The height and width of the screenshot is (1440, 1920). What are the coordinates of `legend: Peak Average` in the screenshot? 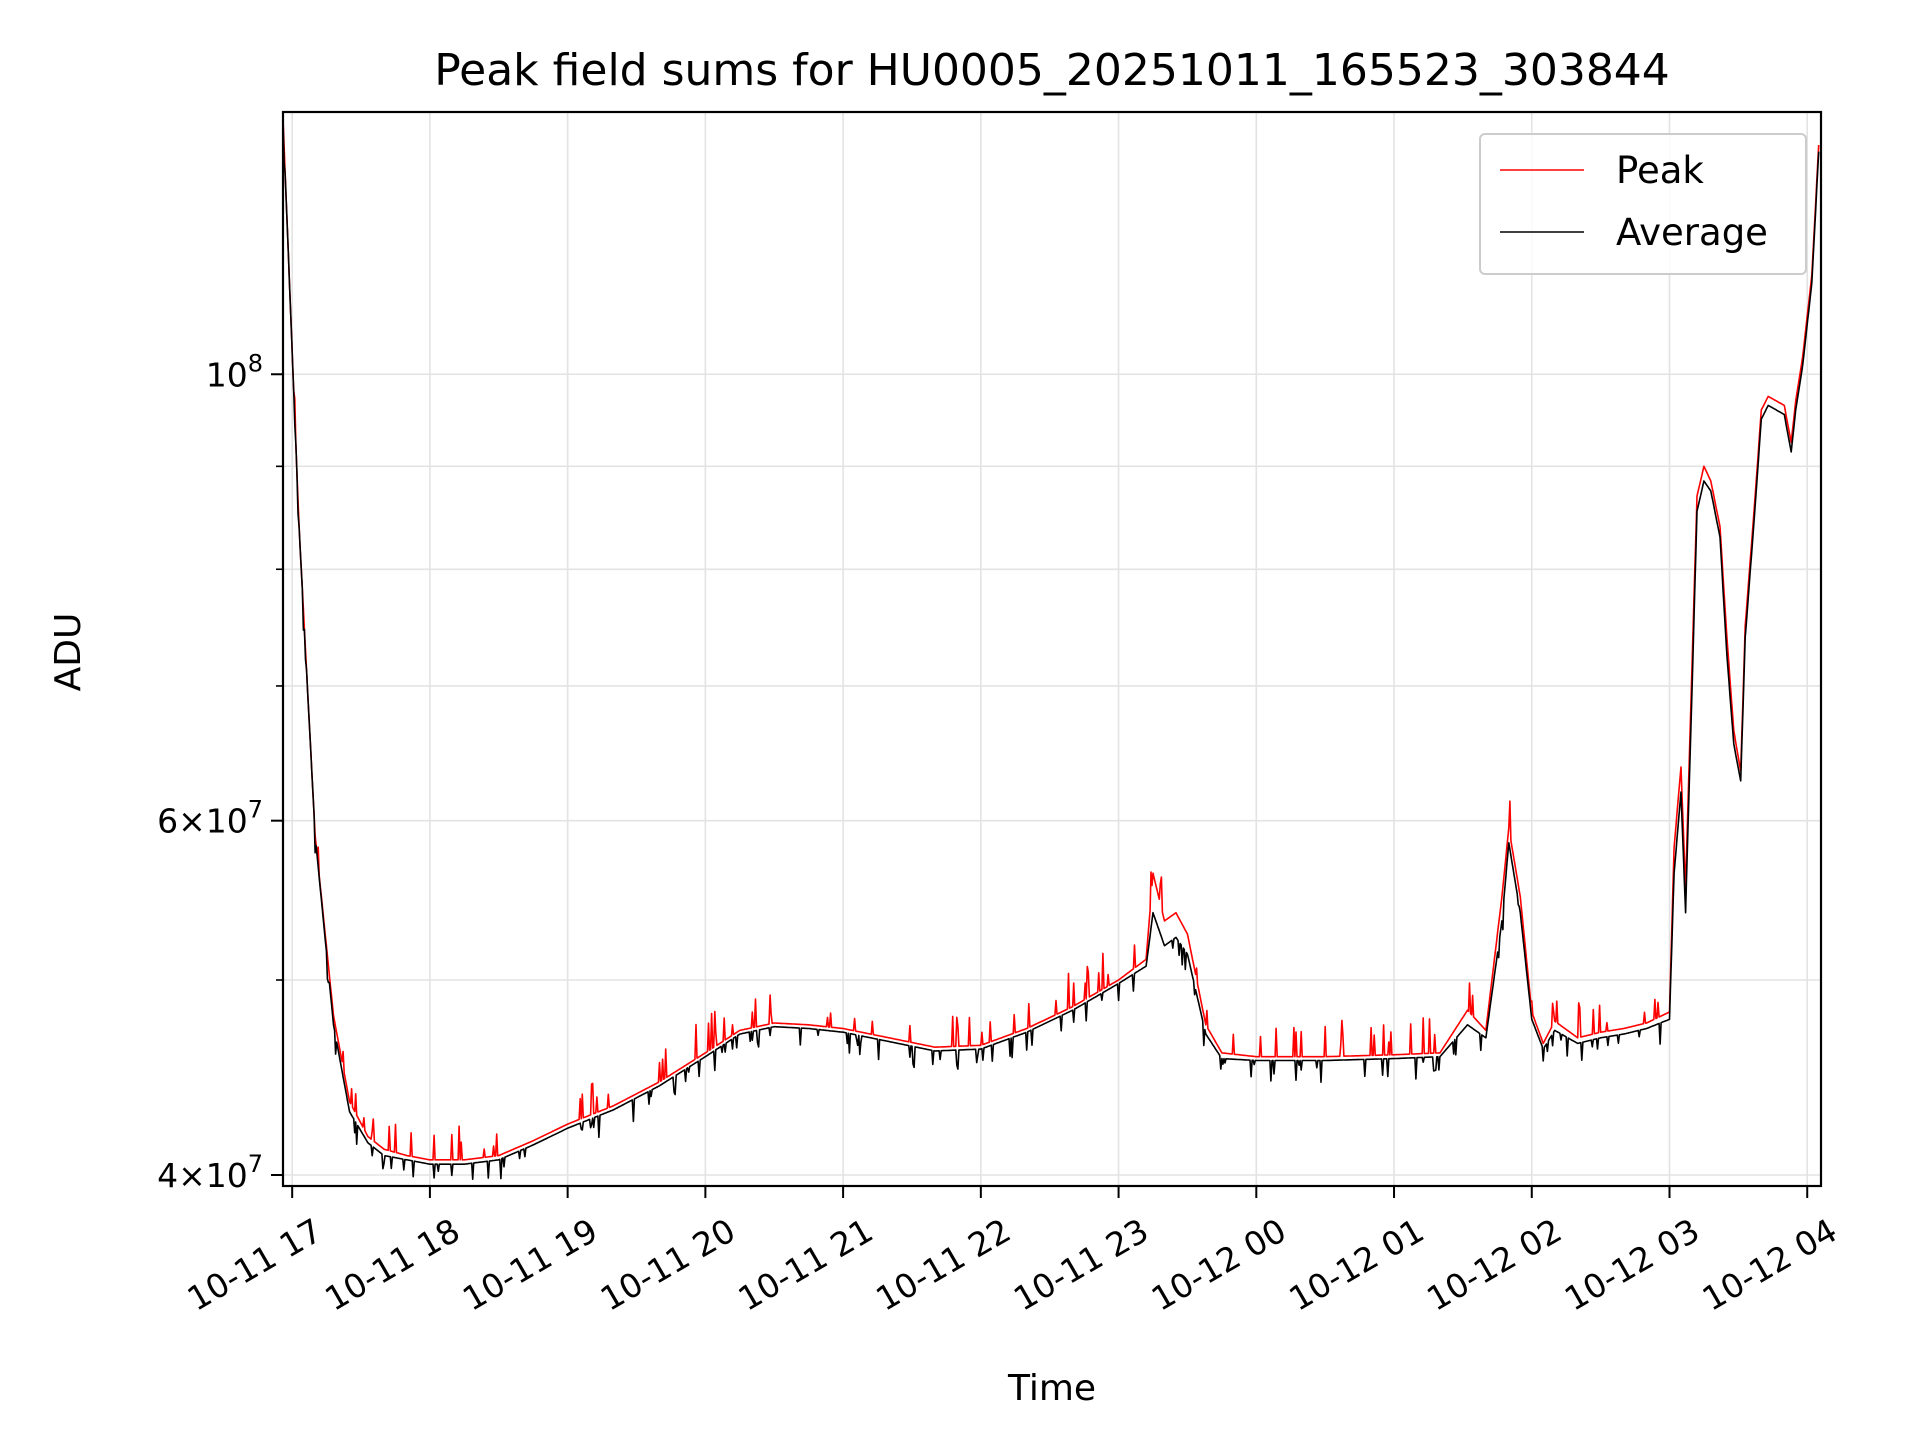 It's located at (1643, 204).